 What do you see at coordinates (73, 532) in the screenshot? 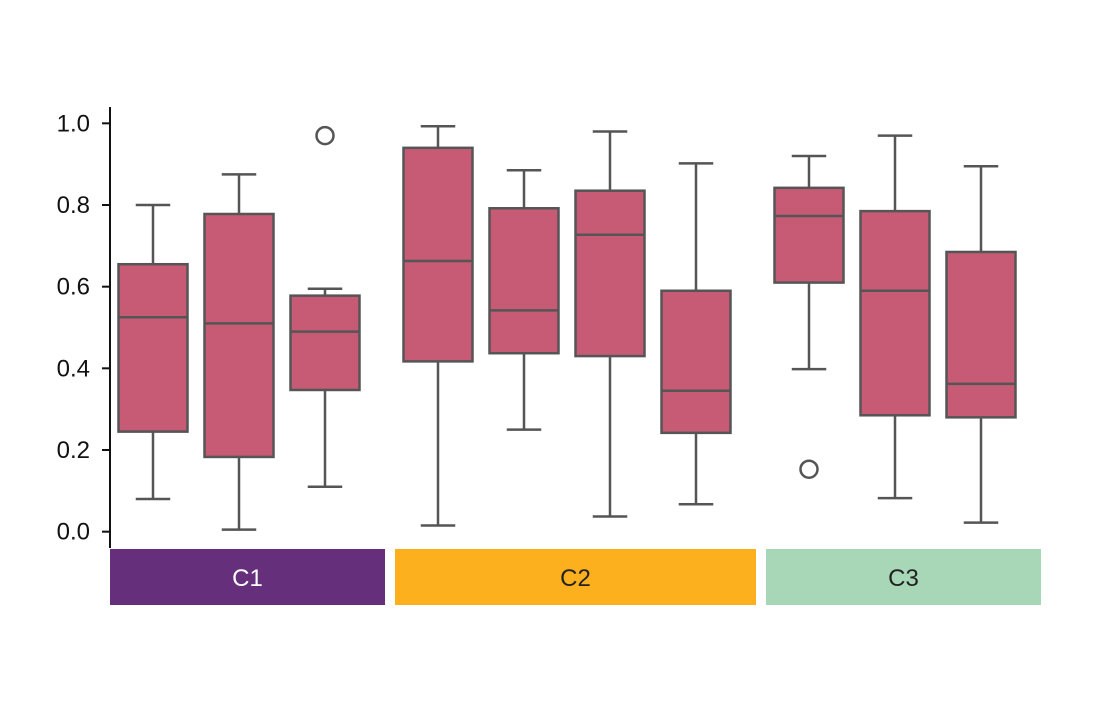
I see `y-tick-label: 0.0` at bounding box center [73, 532].